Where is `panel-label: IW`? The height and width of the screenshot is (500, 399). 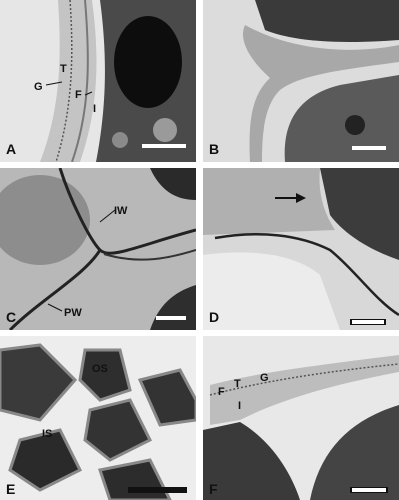
panel-label: IW is located at coordinates (121, 211).